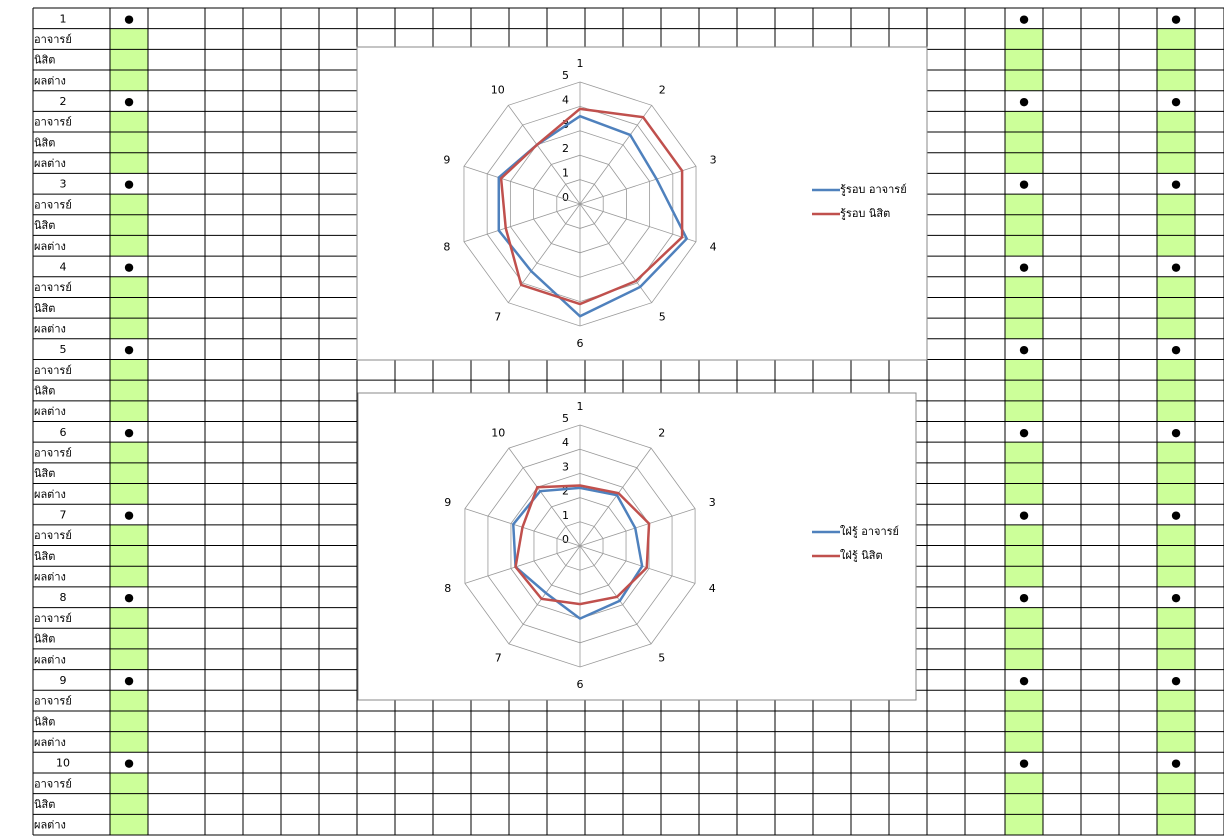 Image resolution: width=1224 pixels, height=837 pixels. I want to click on group-number: 8, so click(63, 597).